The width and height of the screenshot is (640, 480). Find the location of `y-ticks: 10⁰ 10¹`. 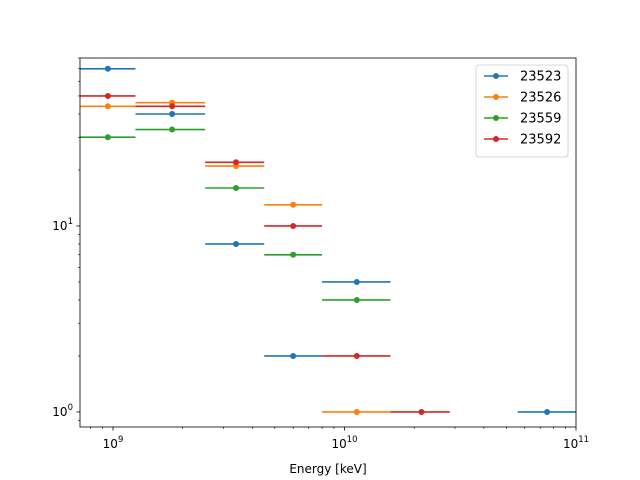

y-ticks: 10⁰ 10¹ is located at coordinates (66, 239).